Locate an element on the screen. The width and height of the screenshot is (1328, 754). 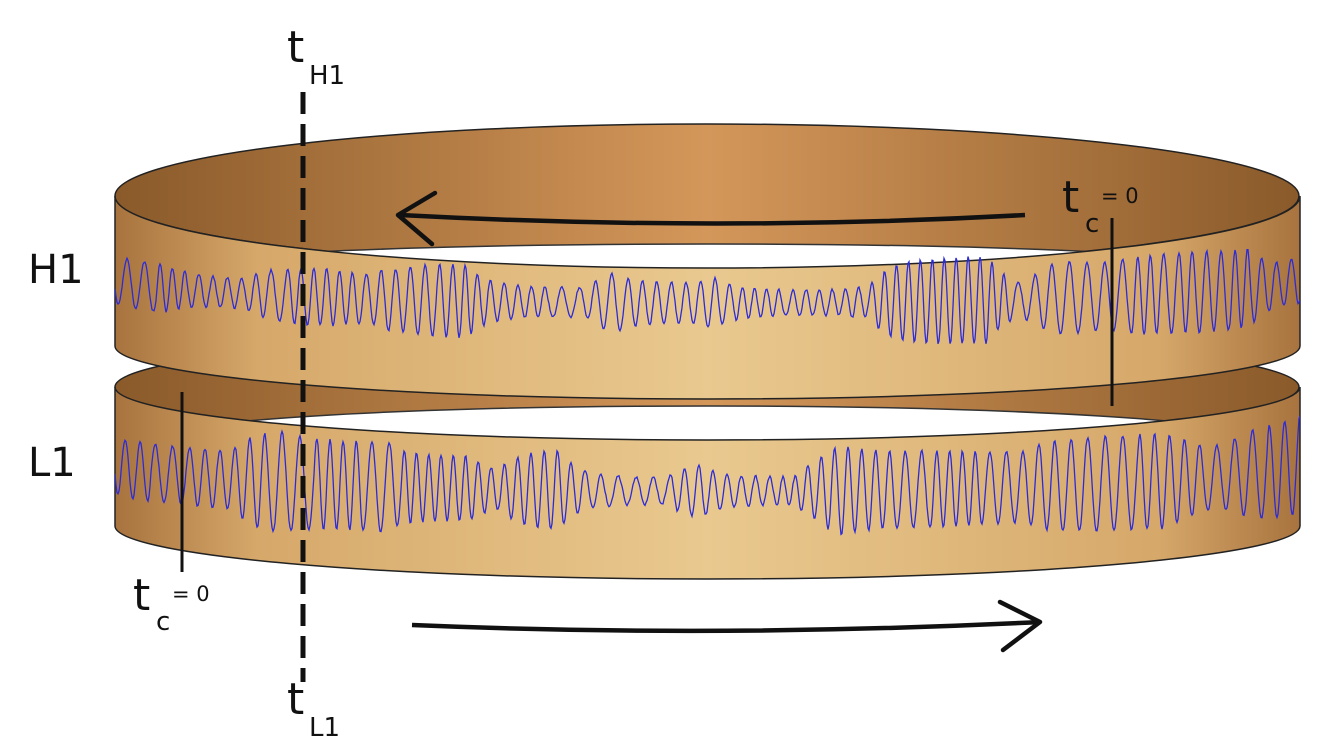
rotation-arrow-bottom is located at coordinates (727, 626).